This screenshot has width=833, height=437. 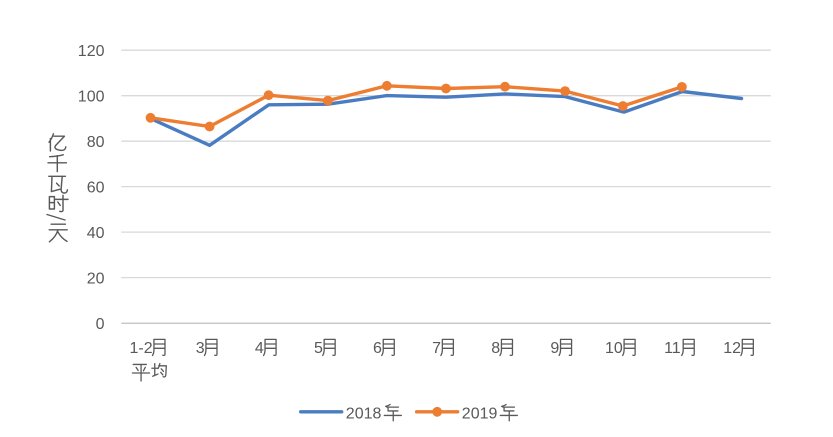 What do you see at coordinates (732, 348) in the screenshot?
I see `svg-text: 12` at bounding box center [732, 348].